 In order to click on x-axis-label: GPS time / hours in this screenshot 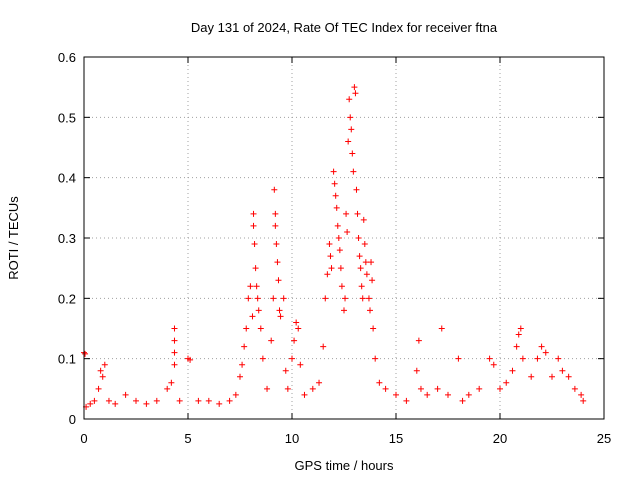, I will do `click(344, 465)`.